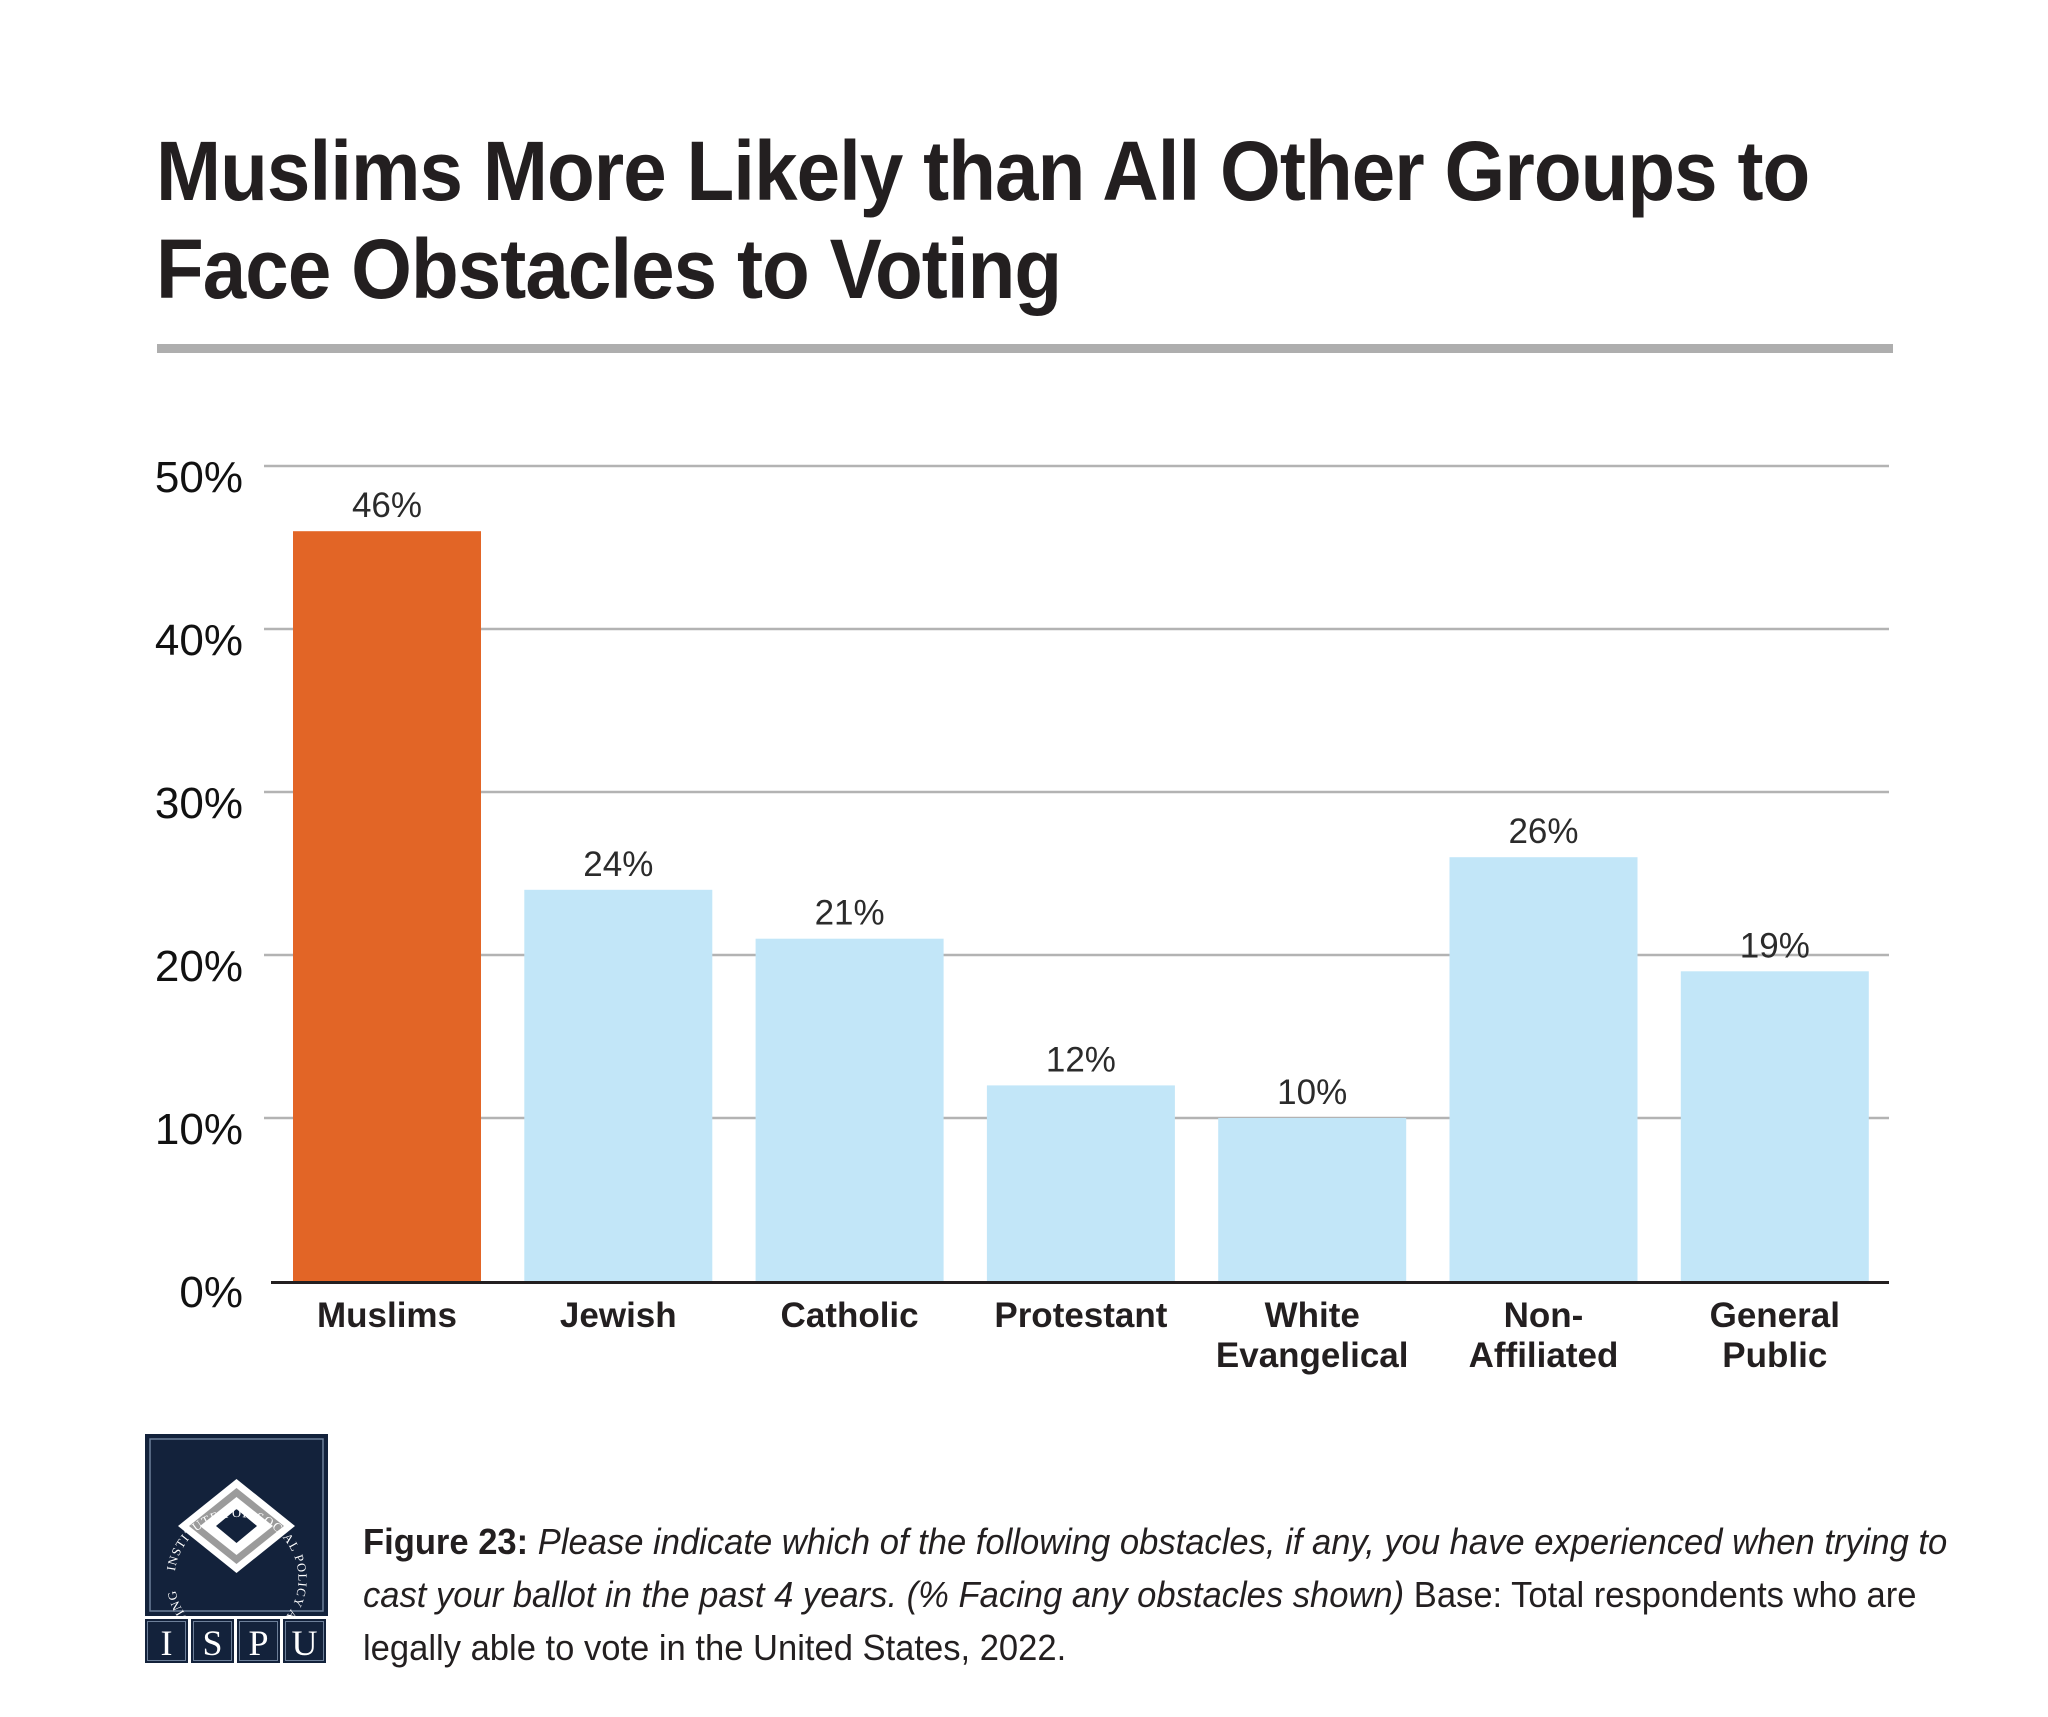 This screenshot has width=2048, height=1717. What do you see at coordinates (211, 1292) in the screenshot?
I see `y-tick-label: 0%` at bounding box center [211, 1292].